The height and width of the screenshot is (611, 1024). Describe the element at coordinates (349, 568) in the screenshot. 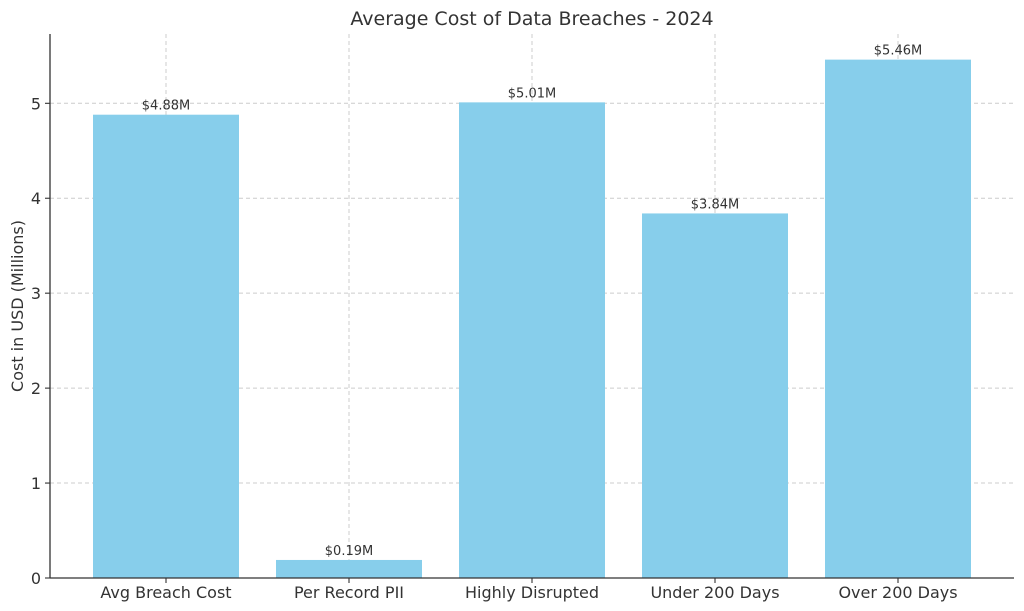

I see `bar-per-record-pii` at that location.